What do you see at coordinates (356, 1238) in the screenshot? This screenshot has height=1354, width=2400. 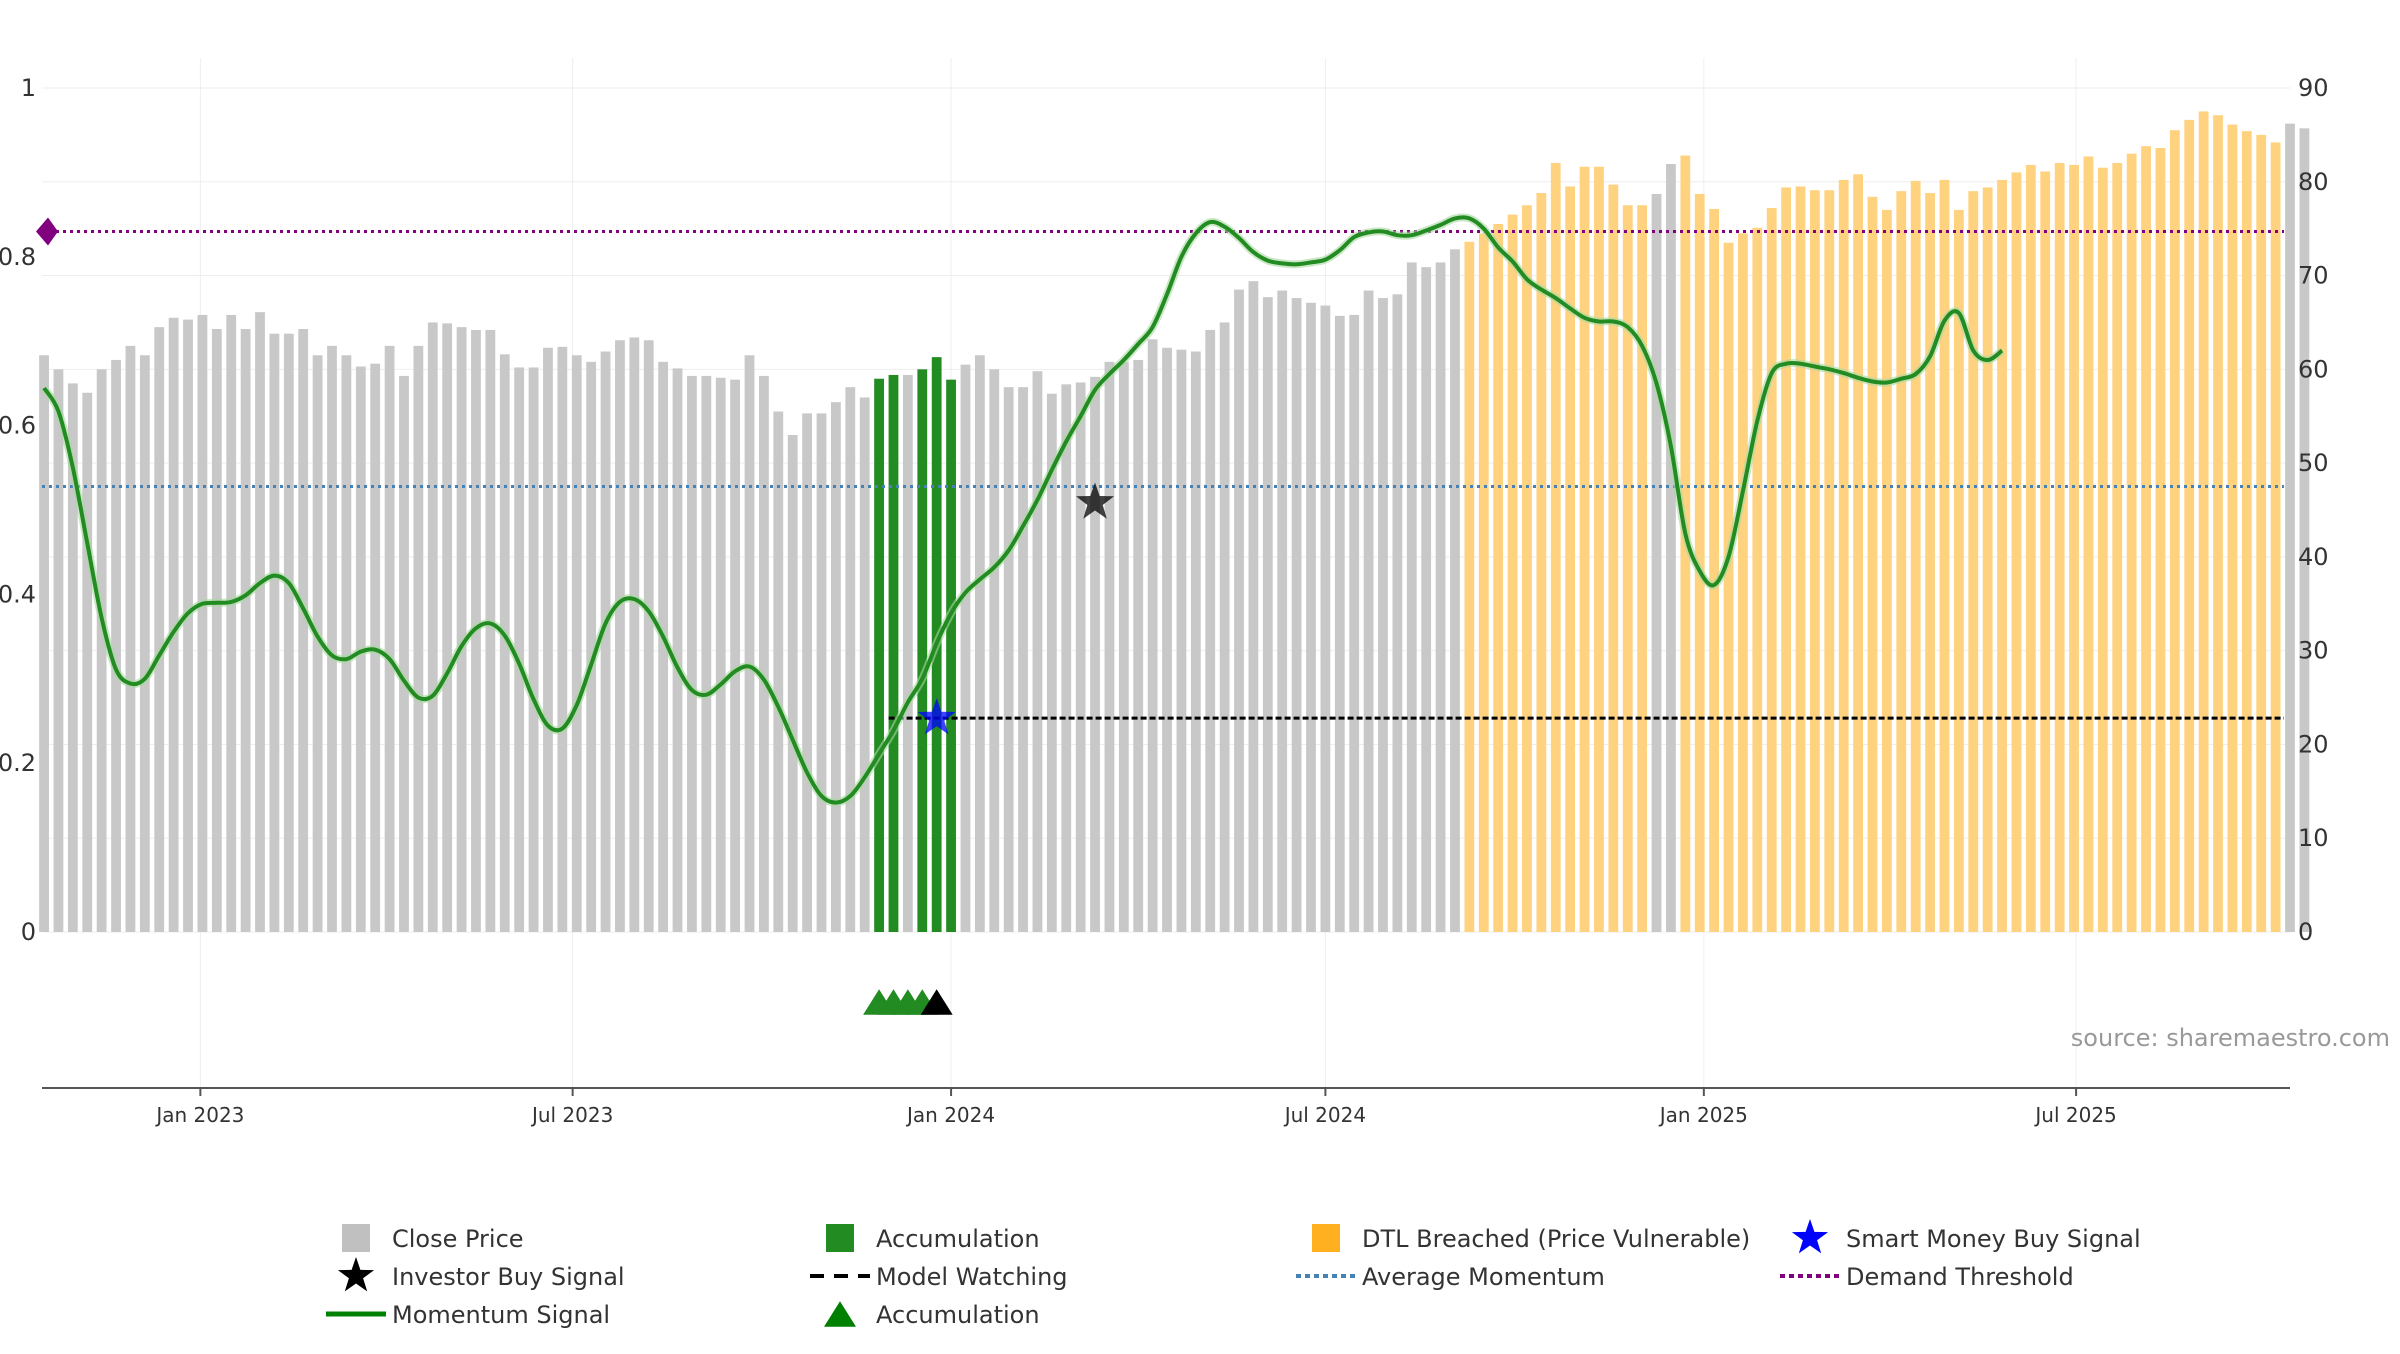 I see `close-price-swatch` at bounding box center [356, 1238].